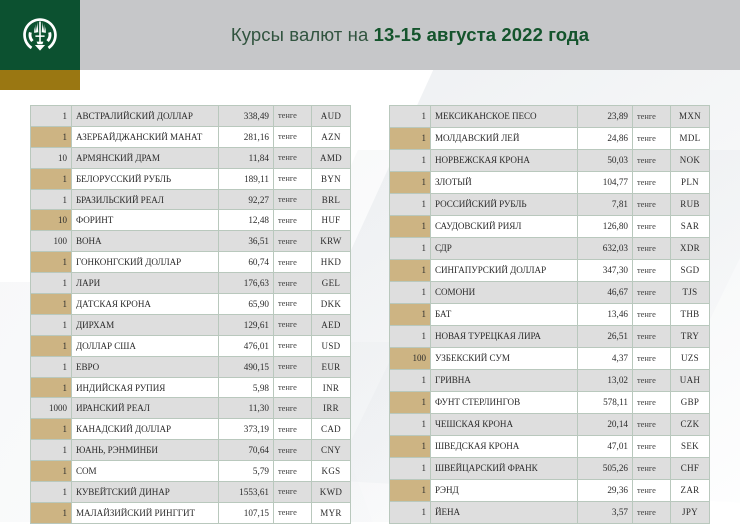 This screenshot has width=740, height=524. What do you see at coordinates (605, 424) in the screenshot?
I see `row-rate: 20,14` at bounding box center [605, 424].